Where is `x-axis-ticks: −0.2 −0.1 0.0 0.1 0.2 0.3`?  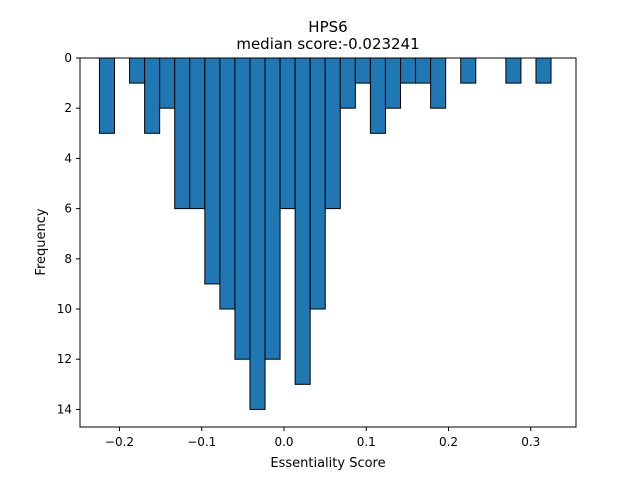
x-axis-ticks: −0.2 −0.1 0.0 0.1 0.2 0.3 is located at coordinates (322, 438).